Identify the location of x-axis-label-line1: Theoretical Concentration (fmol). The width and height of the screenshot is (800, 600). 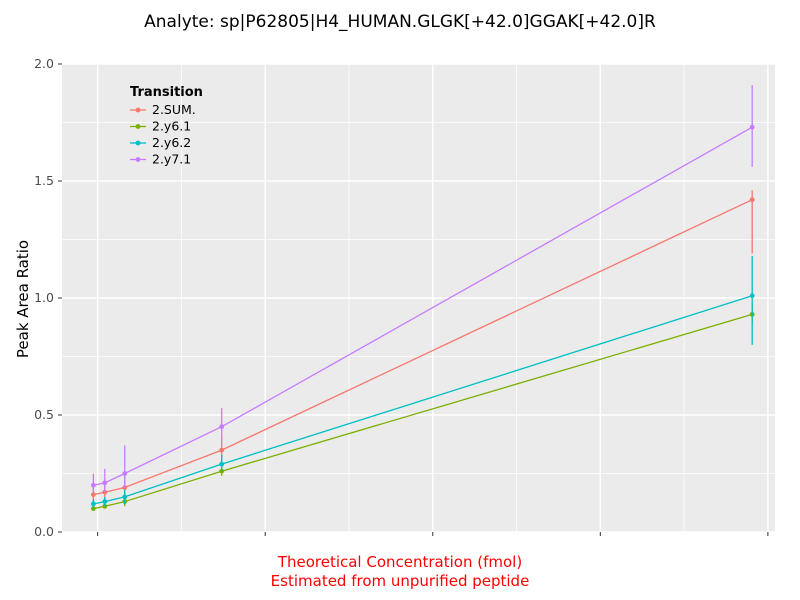
(400, 562).